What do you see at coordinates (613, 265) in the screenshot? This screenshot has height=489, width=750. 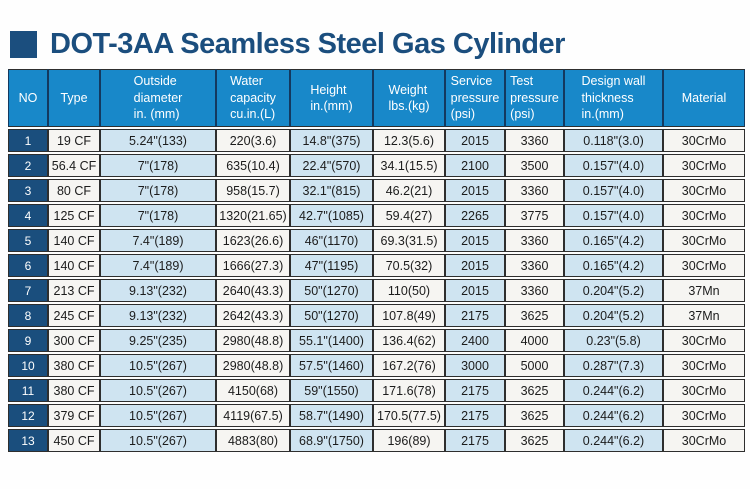 I see `cell-design-wall-thickness: 0.165"(4.2)` at bounding box center [613, 265].